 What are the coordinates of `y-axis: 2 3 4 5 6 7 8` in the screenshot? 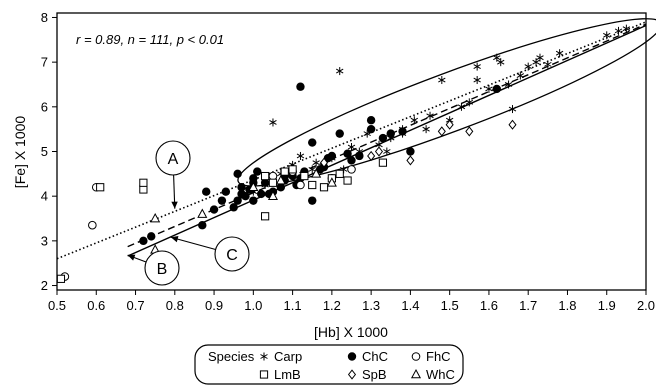 It's located at (49, 151).